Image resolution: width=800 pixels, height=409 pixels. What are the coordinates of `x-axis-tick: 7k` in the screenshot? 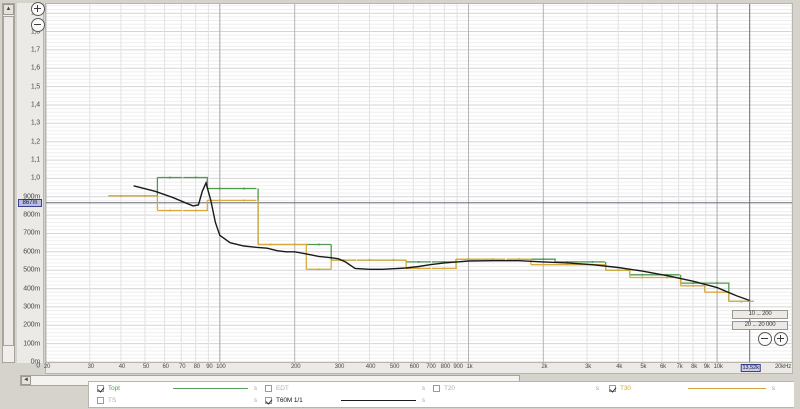 It's located at (679, 367).